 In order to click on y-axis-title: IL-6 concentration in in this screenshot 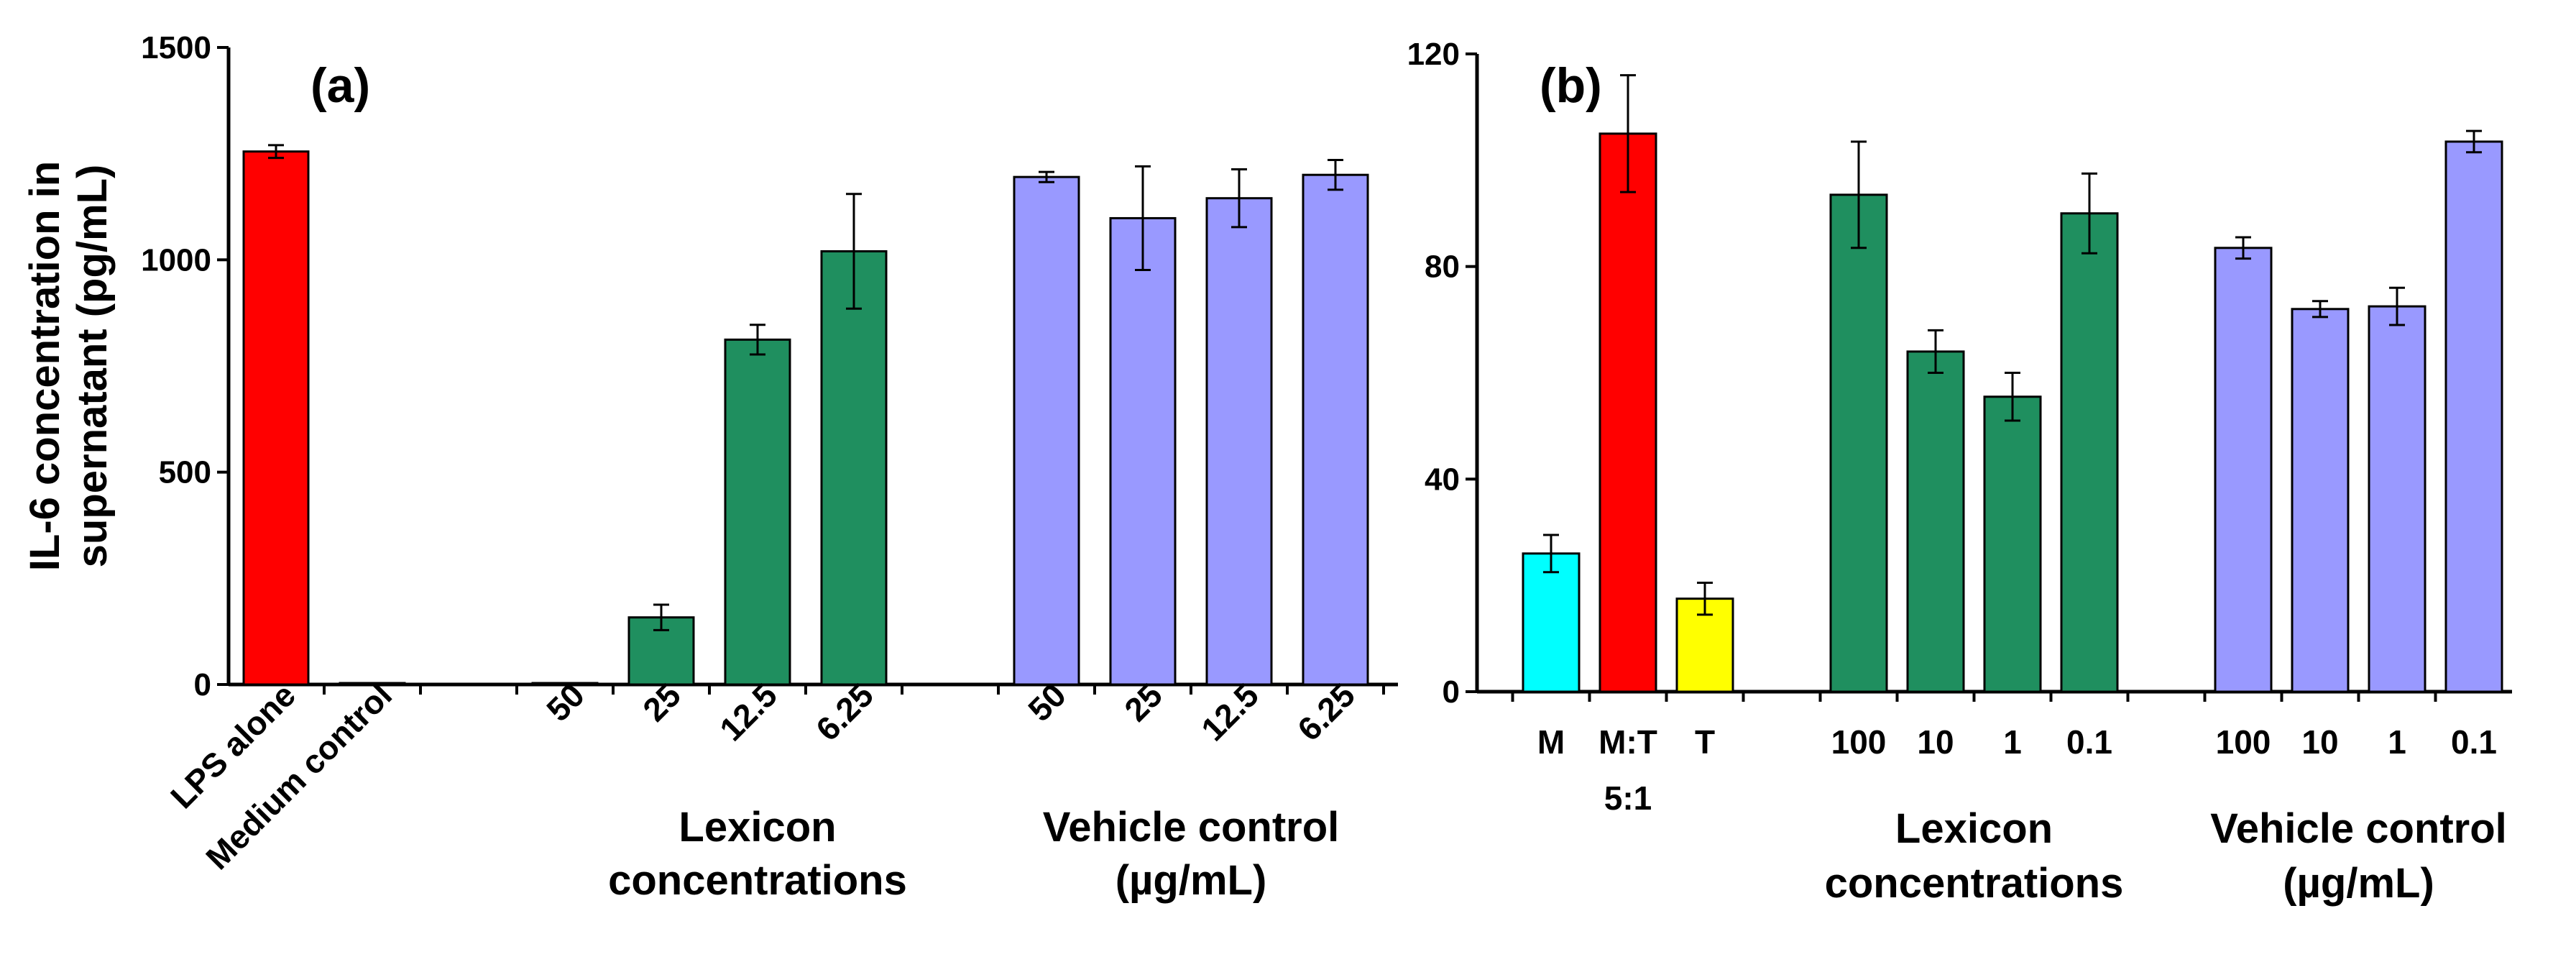, I will do `click(45, 366)`.